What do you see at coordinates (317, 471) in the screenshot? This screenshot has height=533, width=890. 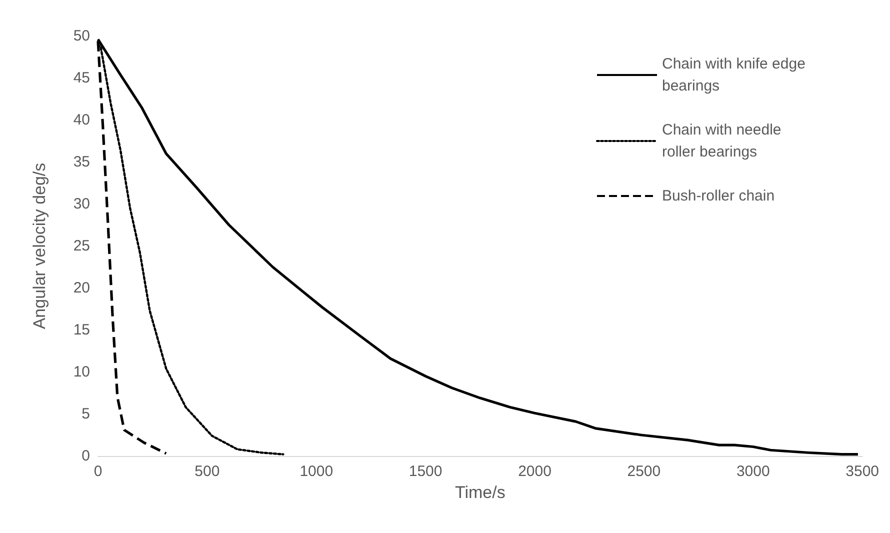 I see `x-tick-label: 1000` at bounding box center [317, 471].